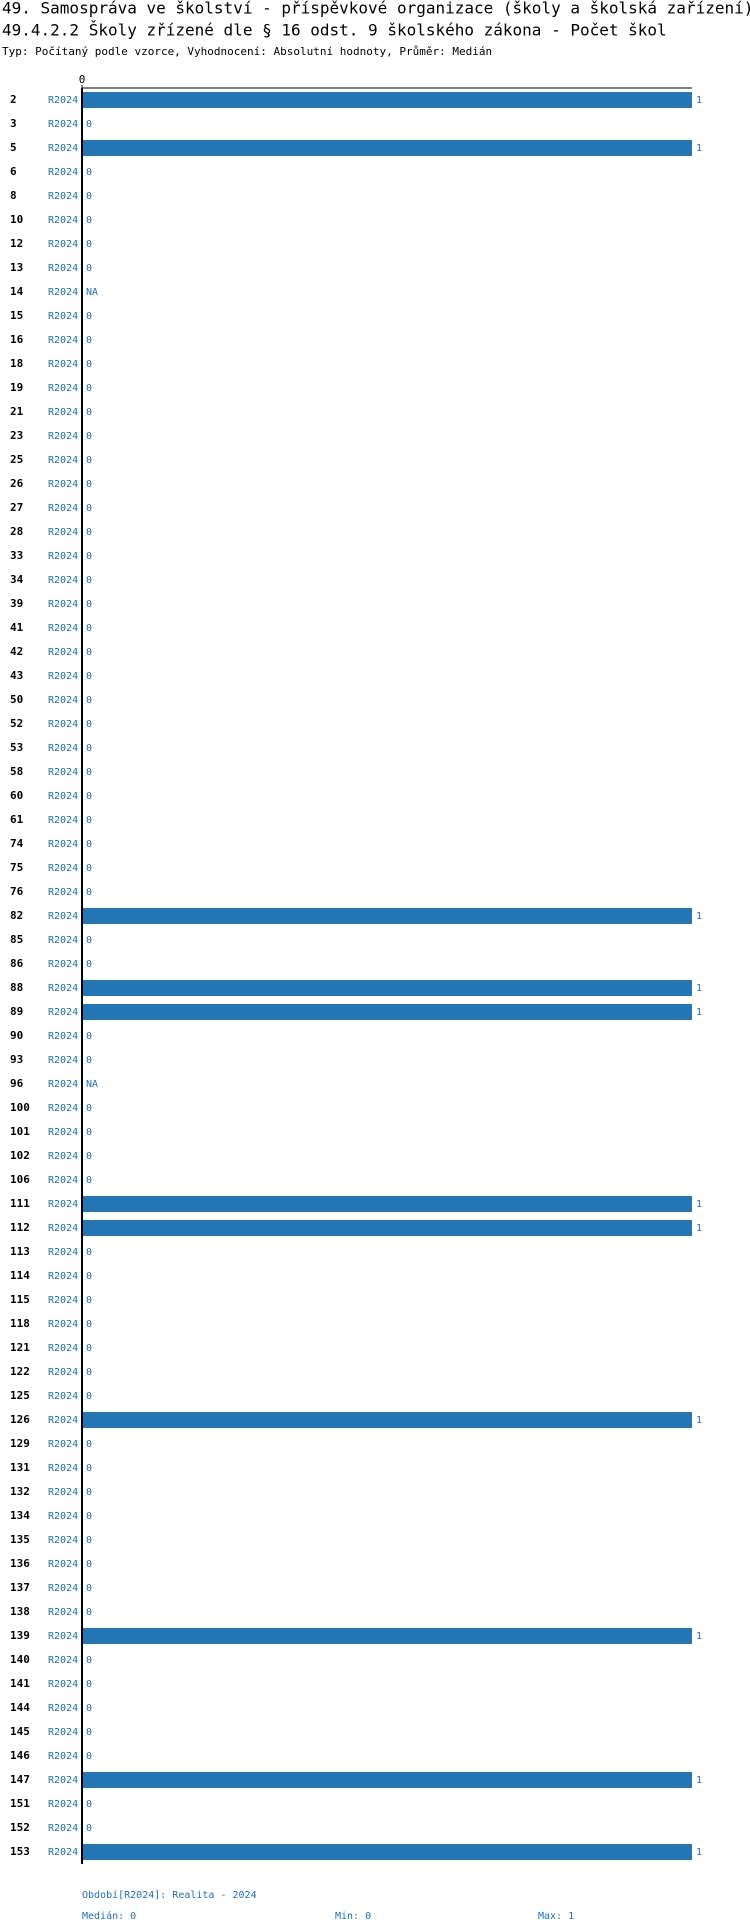  Describe the element at coordinates (13, 195) in the screenshot. I see `category-label: 8` at that location.